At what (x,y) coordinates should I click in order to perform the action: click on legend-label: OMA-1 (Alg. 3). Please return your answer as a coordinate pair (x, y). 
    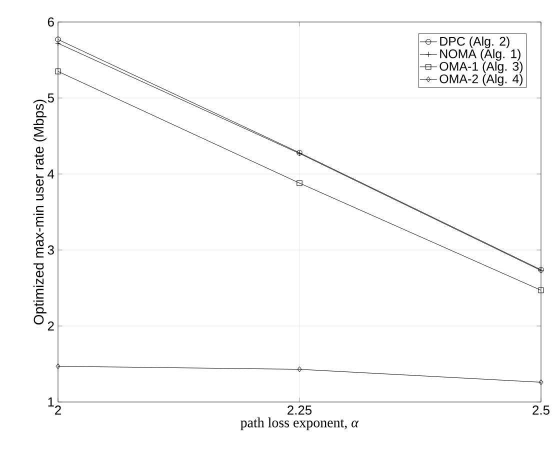
    Looking at the image, I should click on (481, 68).